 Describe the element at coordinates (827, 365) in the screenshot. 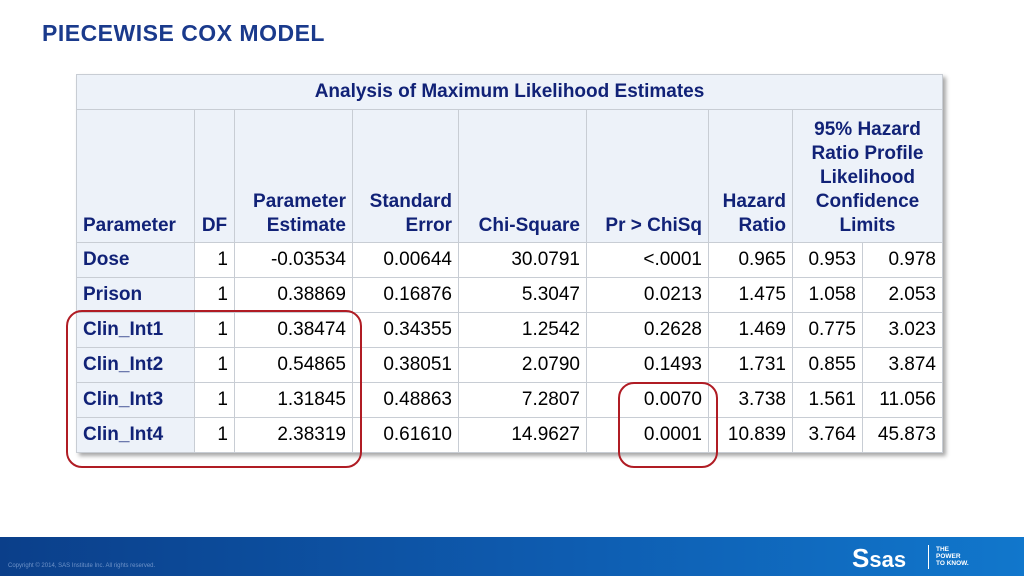

I see `cell-lower-limit: 0.855` at that location.